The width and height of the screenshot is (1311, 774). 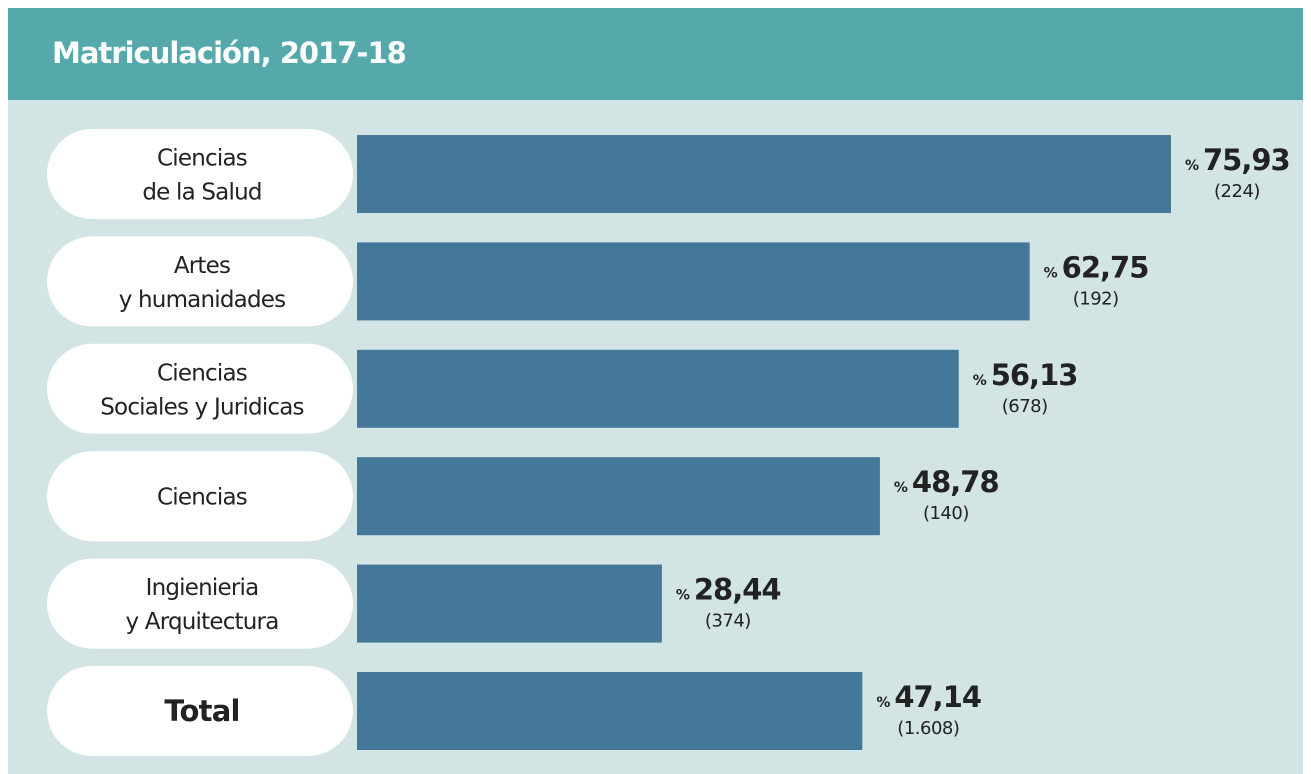 I want to click on category-label: y Arquitectura, so click(x=201, y=622).